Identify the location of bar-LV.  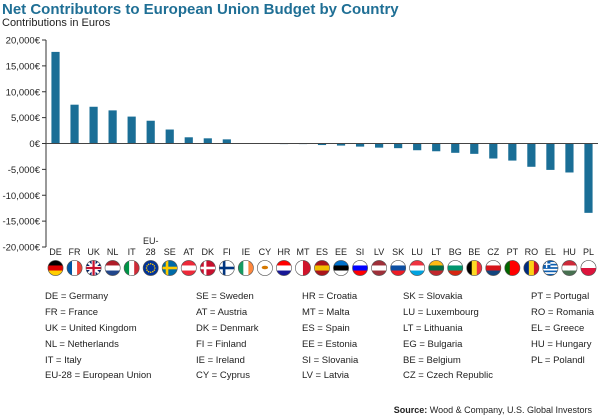
(379, 145).